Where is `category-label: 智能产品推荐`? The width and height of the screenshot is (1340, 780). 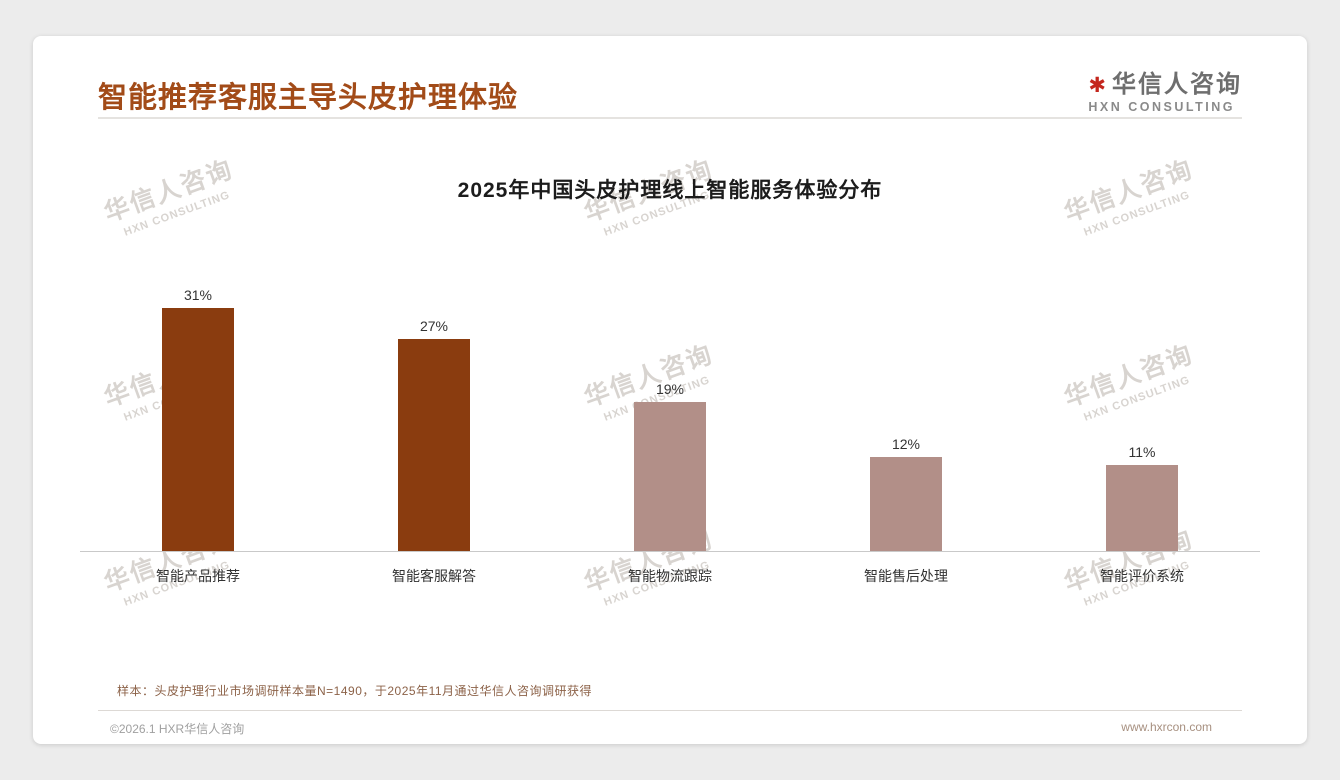 category-label: 智能产品推荐 is located at coordinates (198, 576).